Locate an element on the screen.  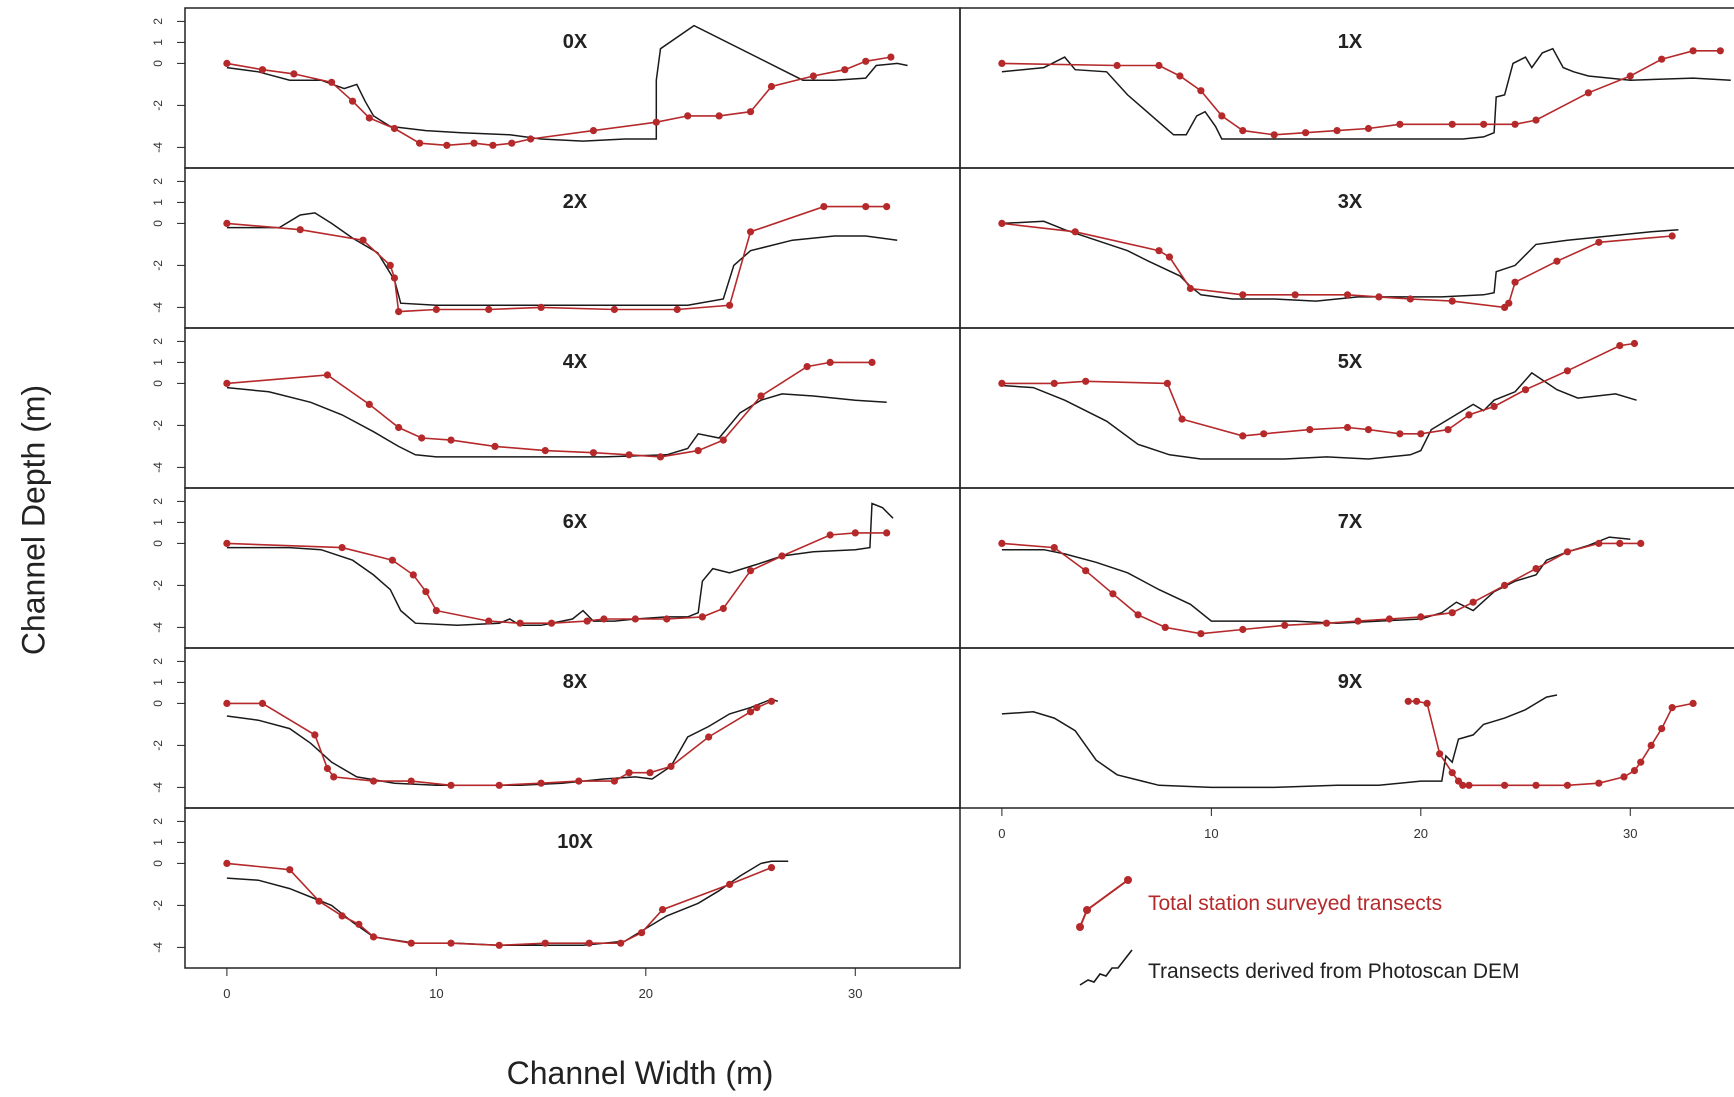
panel-8x: 8X 2 1 0 -2 -4 is located at coordinates (556, 728).